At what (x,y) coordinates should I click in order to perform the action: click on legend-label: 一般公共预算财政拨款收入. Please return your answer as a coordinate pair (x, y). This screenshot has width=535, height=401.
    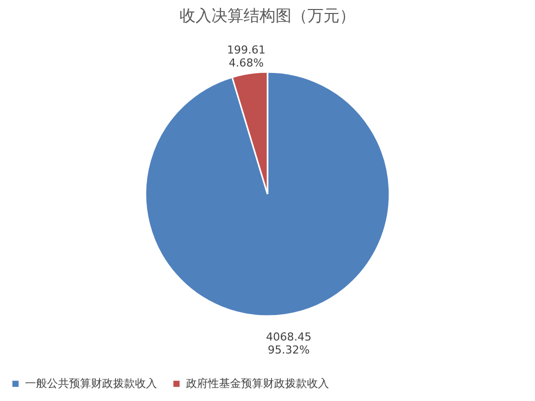
    Looking at the image, I should click on (91, 383).